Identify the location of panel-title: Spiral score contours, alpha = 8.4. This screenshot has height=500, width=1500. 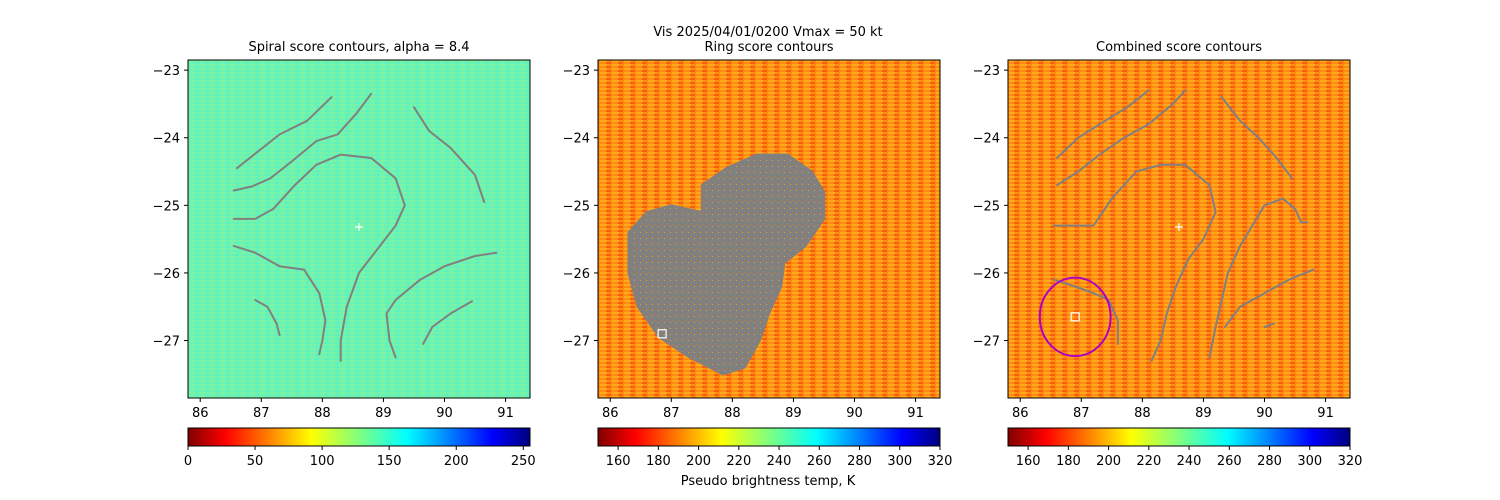
(358, 47).